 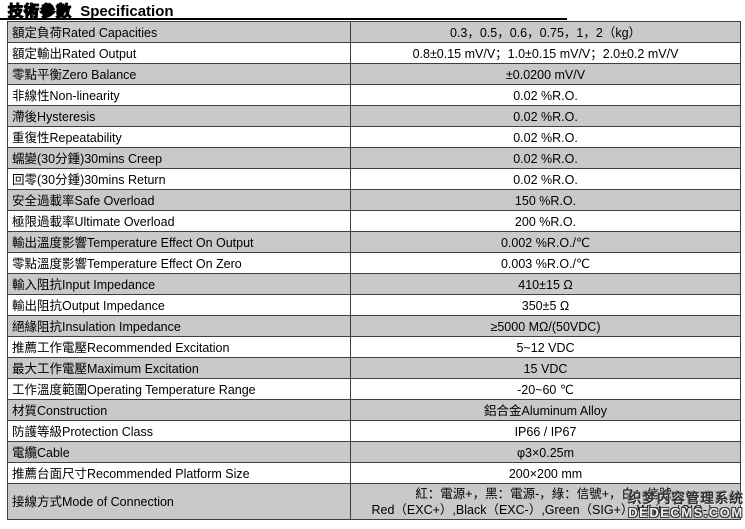 I want to click on row-value-line1: 200×200 mm, so click(x=545, y=473).